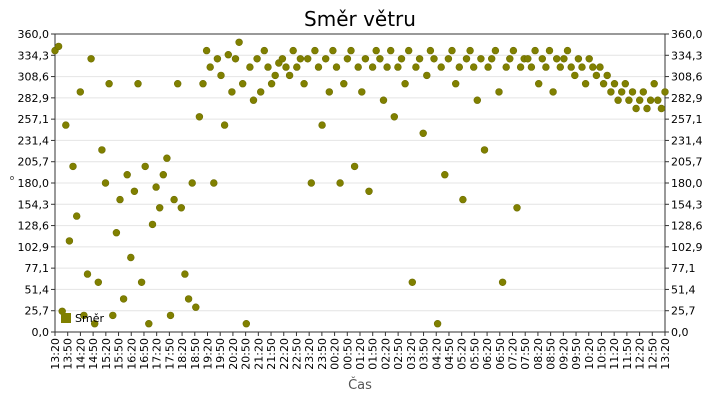 The image size is (720, 400). I want to click on x-tick-label: 05:20, so click(462, 354).